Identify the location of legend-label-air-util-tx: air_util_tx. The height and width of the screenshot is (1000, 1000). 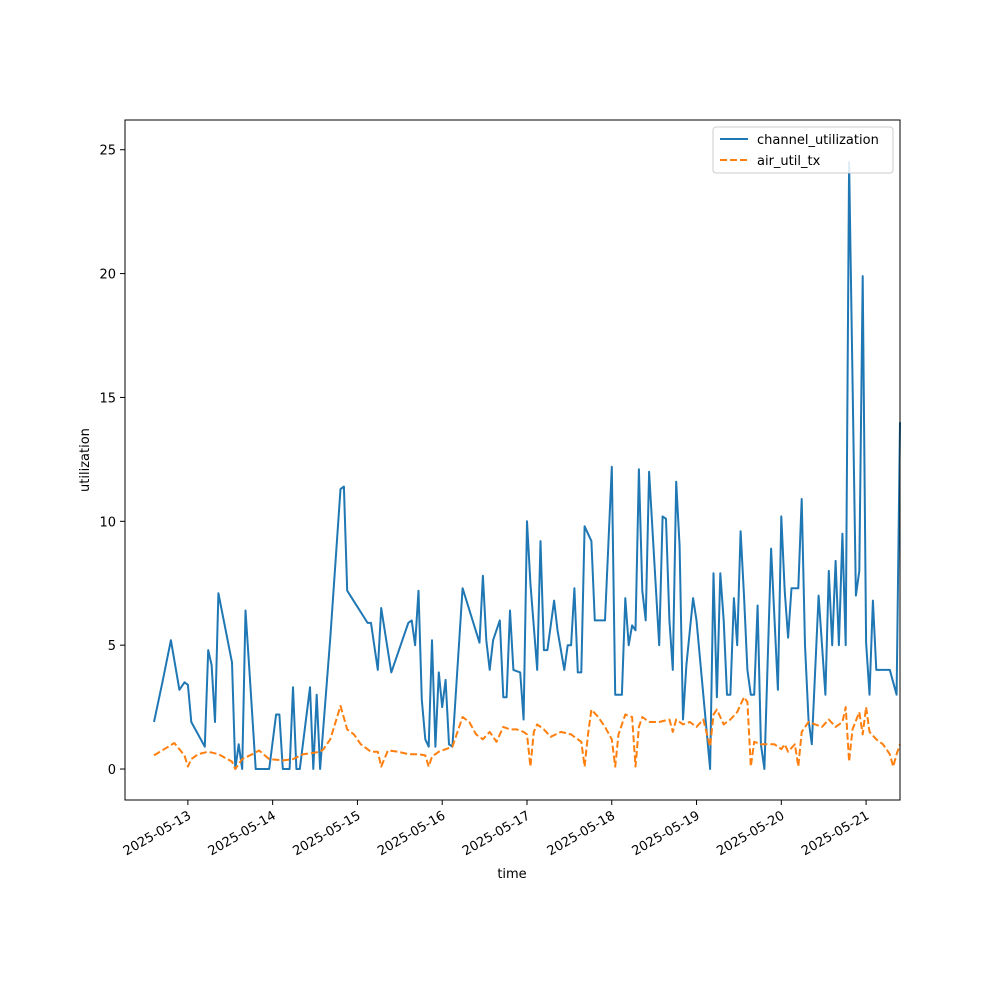
(789, 161).